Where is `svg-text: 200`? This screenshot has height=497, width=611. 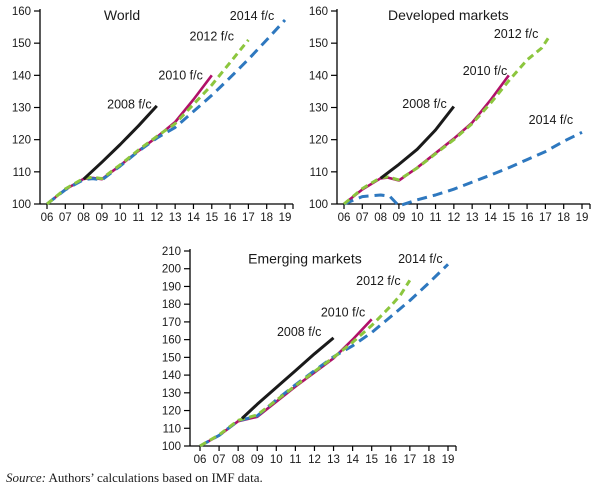 svg-text: 200 is located at coordinates (171, 270).